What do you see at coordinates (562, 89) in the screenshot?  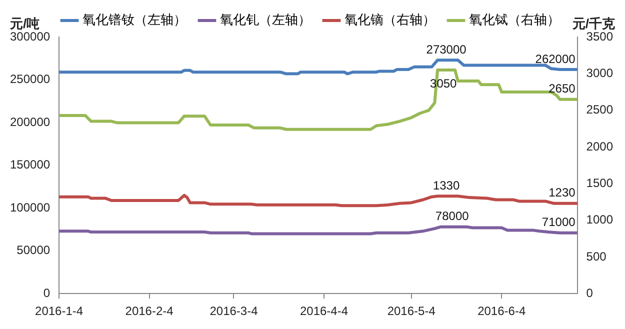 I see `data-label: 2650` at bounding box center [562, 89].